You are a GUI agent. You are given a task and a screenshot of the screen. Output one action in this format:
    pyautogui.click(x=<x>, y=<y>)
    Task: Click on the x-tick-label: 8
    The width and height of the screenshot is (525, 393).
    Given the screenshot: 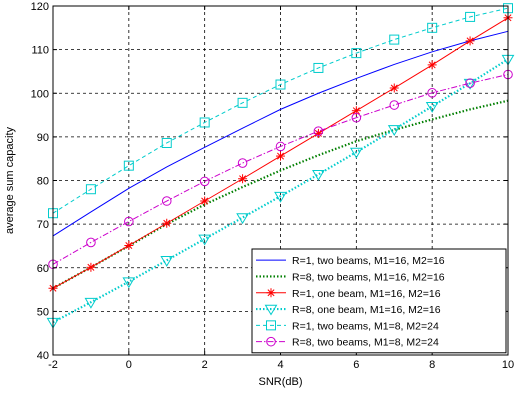 What is the action you would take?
    pyautogui.click(x=432, y=365)
    